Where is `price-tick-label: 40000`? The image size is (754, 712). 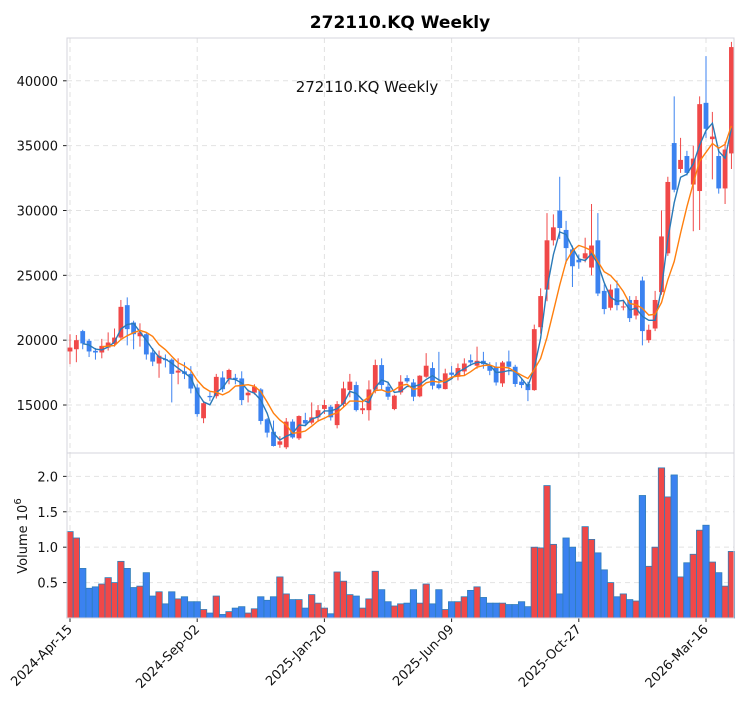
price-tick-label: 40000 is located at coordinates (37, 82).